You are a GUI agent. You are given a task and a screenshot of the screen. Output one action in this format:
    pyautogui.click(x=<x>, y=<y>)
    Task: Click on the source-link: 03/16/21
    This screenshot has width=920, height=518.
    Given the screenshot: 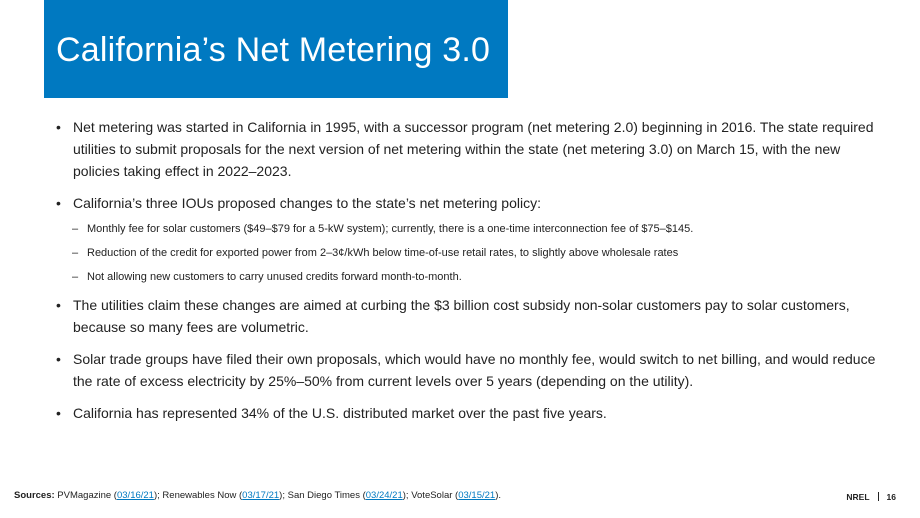 What is the action you would take?
    pyautogui.click(x=135, y=495)
    